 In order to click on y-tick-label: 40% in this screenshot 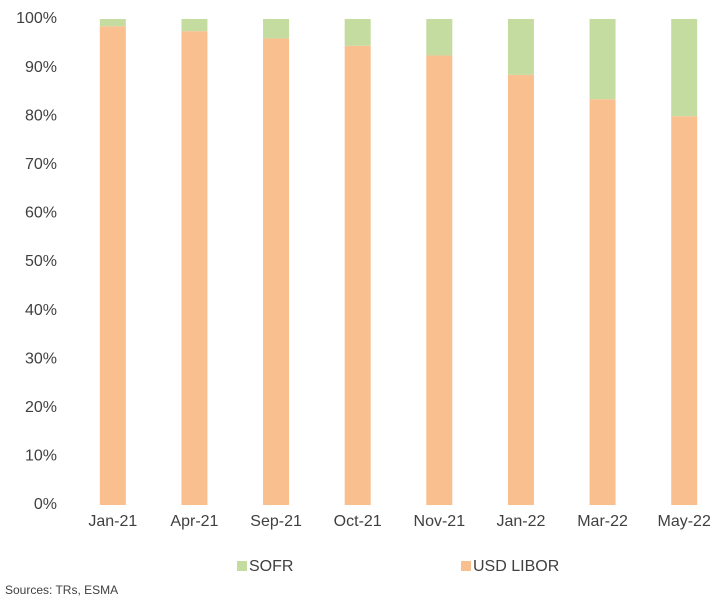, I will do `click(41, 310)`.